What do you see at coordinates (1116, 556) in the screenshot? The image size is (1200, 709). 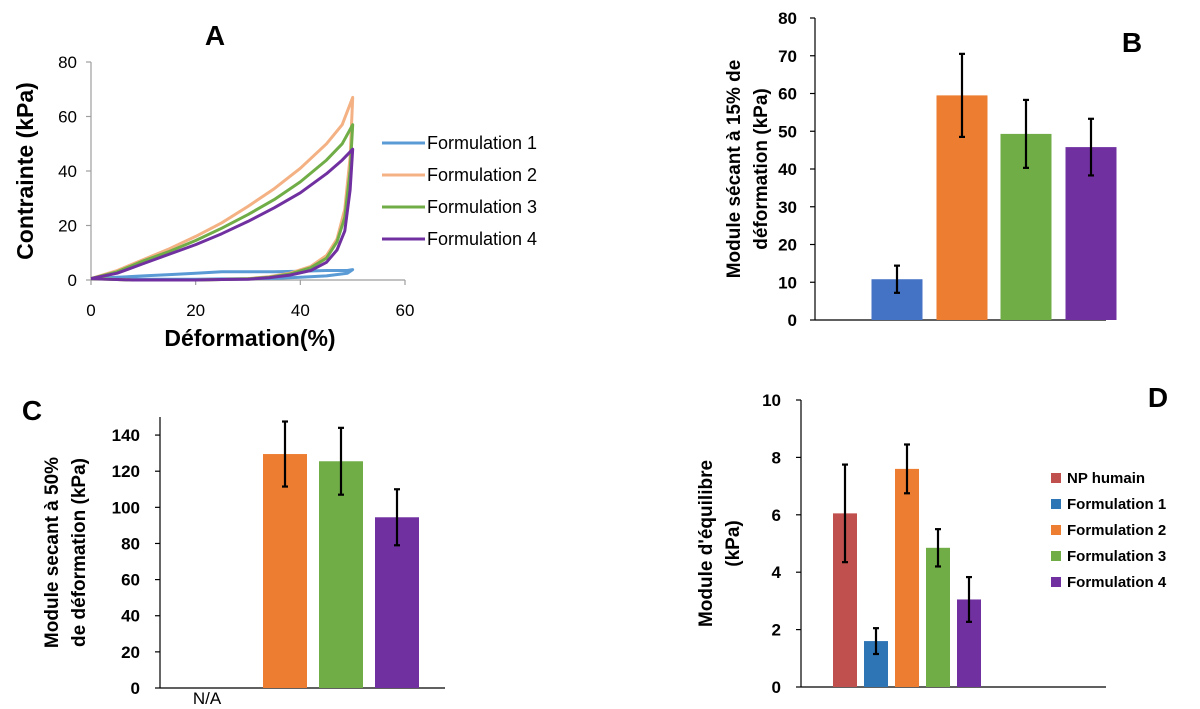 I see `panel-d-legend-label: Formulation 3` at bounding box center [1116, 556].